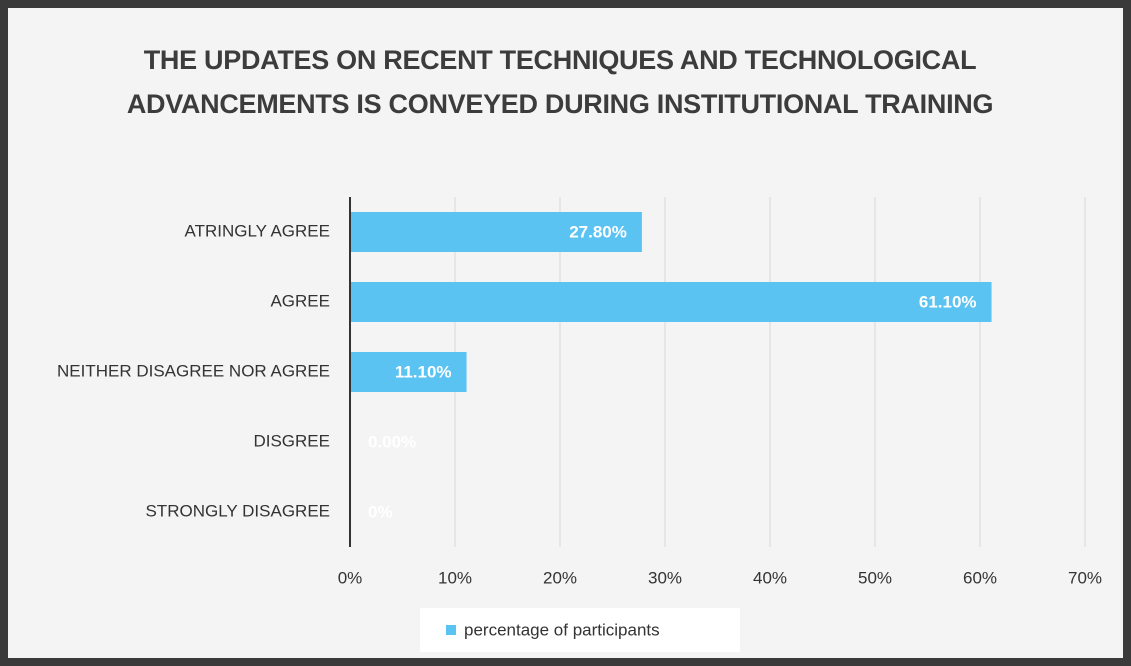 The height and width of the screenshot is (666, 1131). Describe the element at coordinates (291, 440) in the screenshot. I see `y-tick-label: DISGREE` at that location.